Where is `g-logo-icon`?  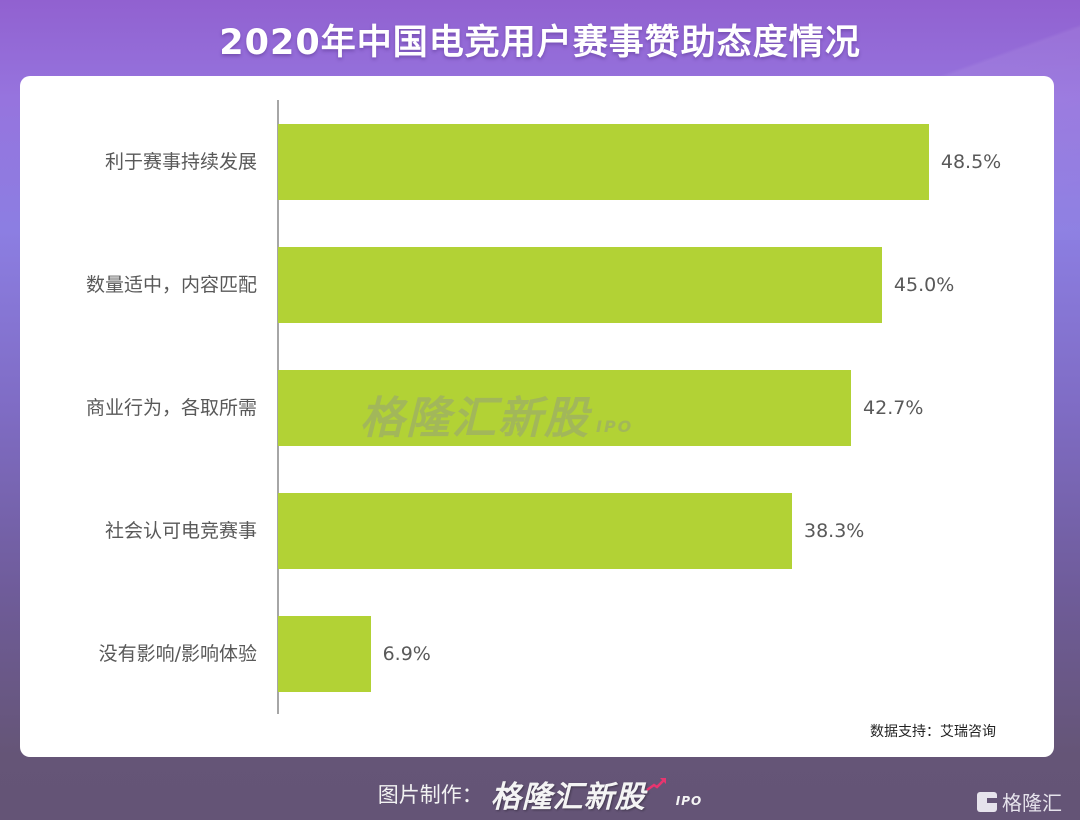 g-logo-icon is located at coordinates (987, 801).